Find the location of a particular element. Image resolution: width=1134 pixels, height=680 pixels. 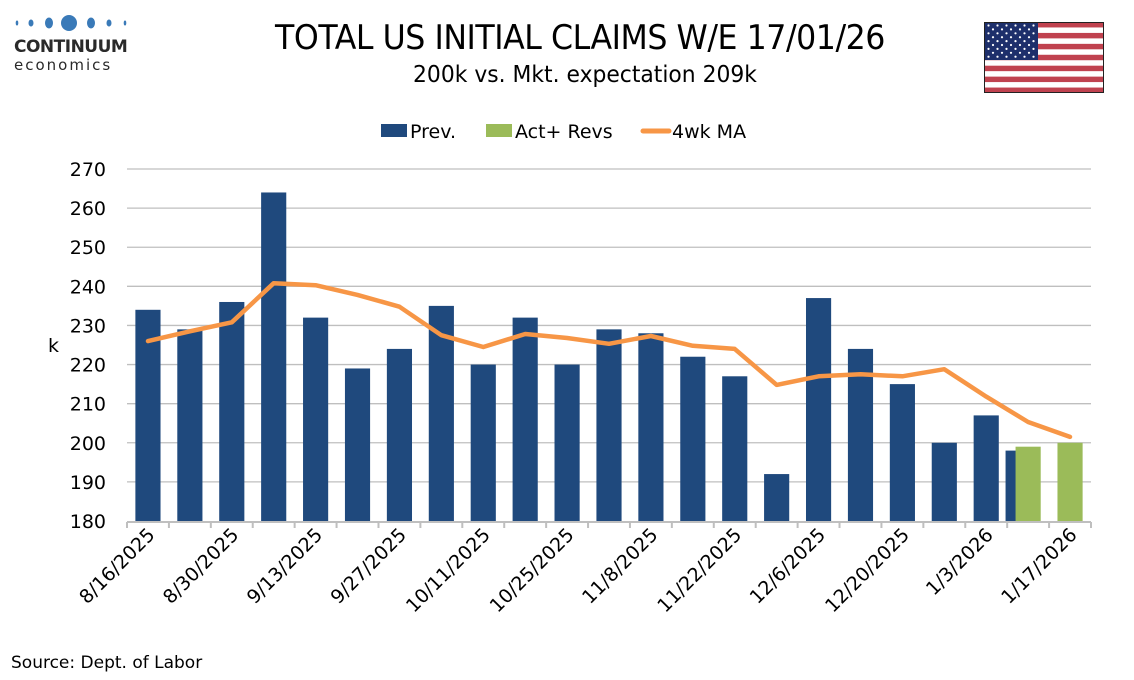

logo-subtitle: economics is located at coordinates (63, 65).